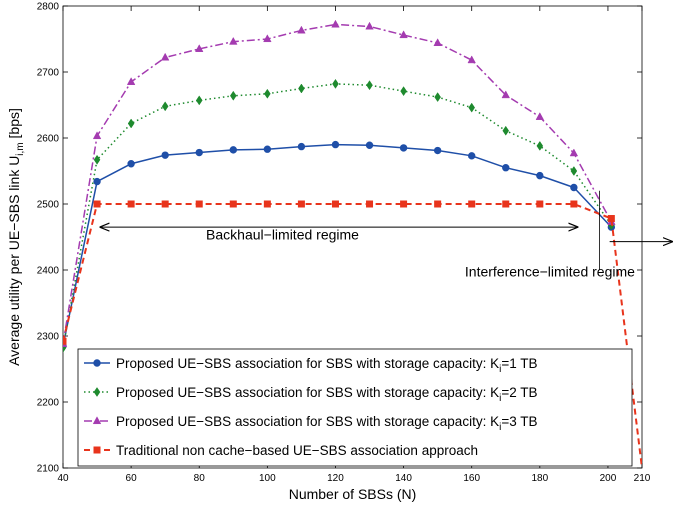  Describe the element at coordinates (48, 7) in the screenshot. I see `y-tick-label: 2800` at that location.